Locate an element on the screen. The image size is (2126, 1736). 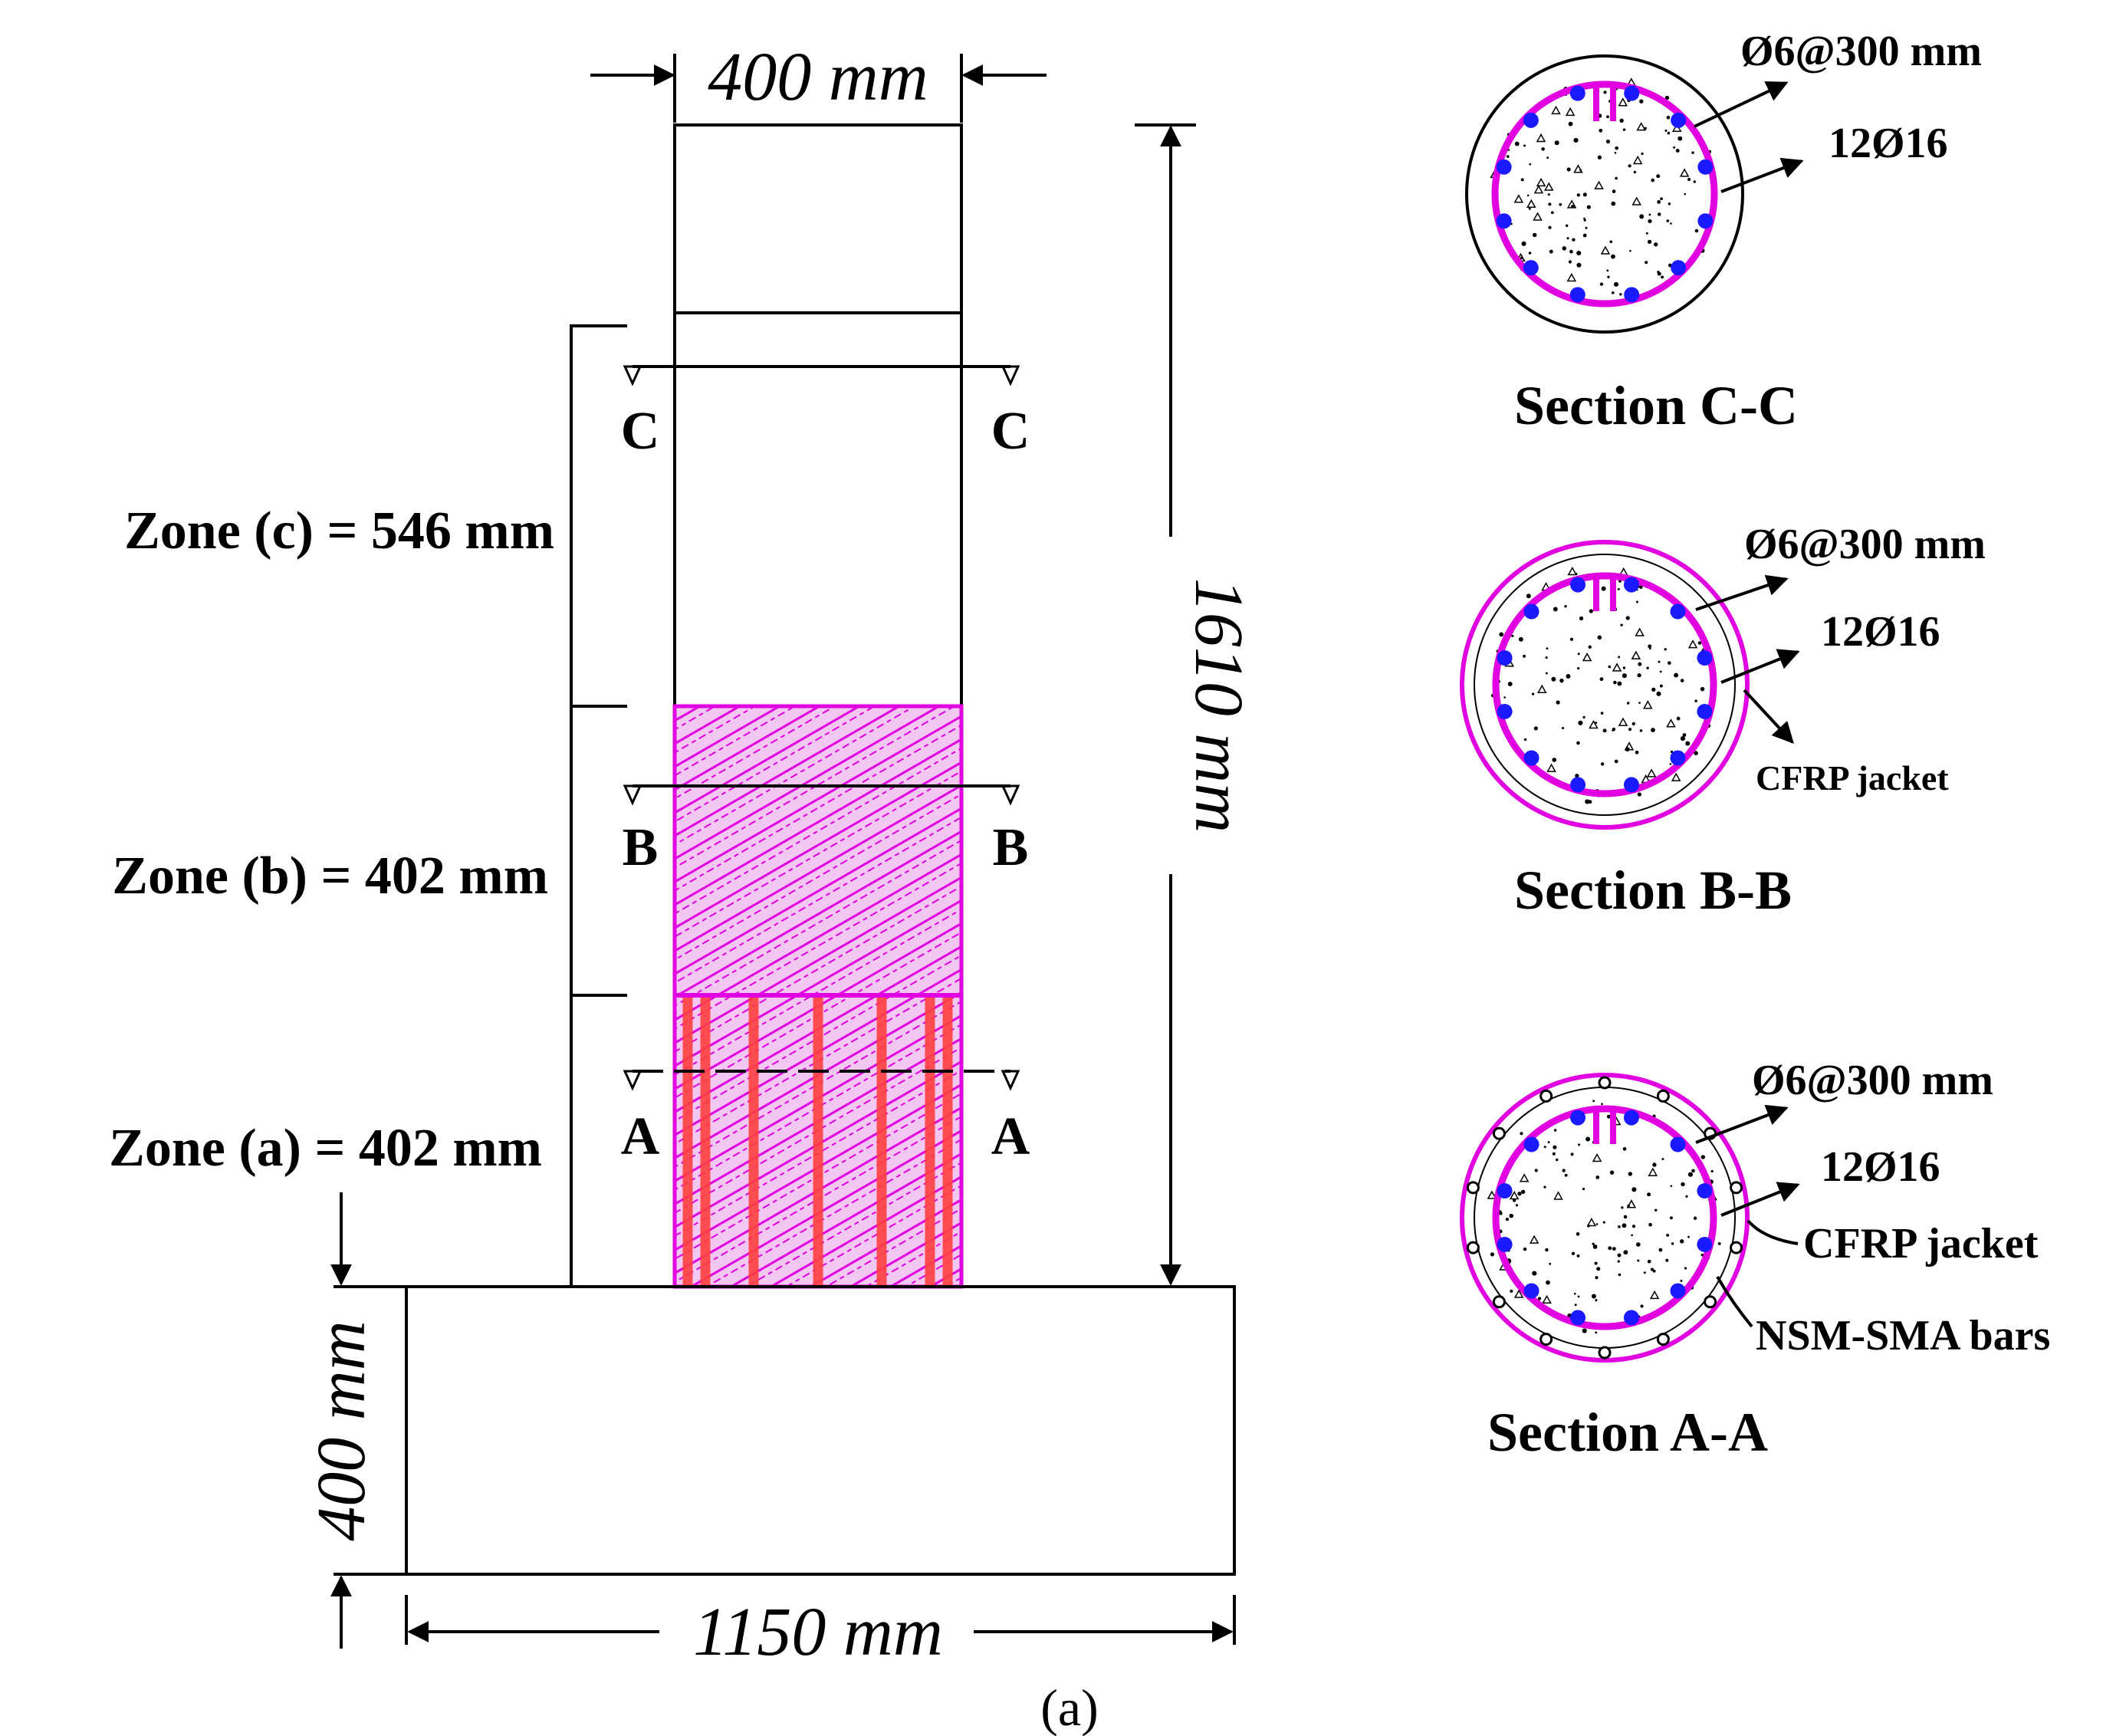
cut-mark-a-right: A is located at coordinates (1010, 1136).